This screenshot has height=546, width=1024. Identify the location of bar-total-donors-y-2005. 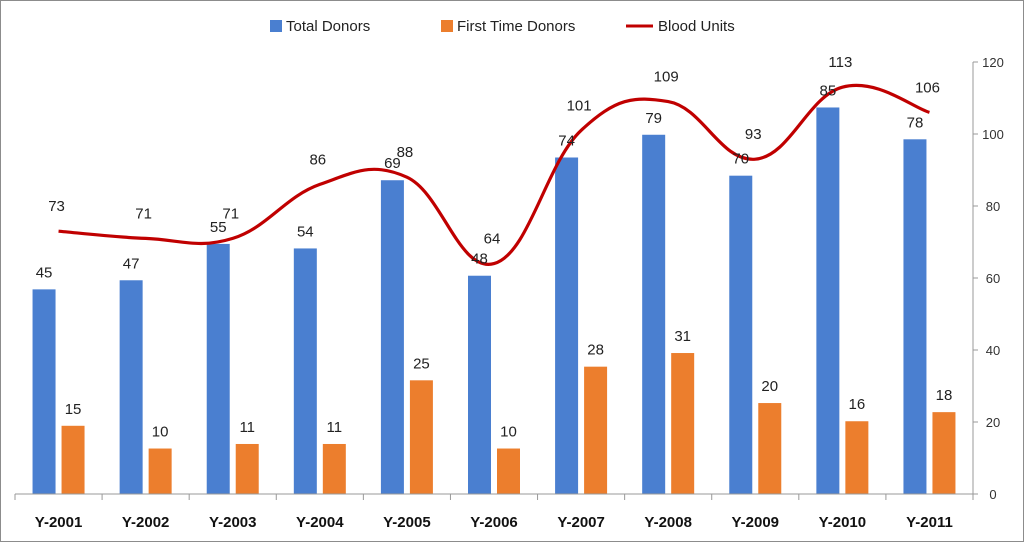
(392, 337).